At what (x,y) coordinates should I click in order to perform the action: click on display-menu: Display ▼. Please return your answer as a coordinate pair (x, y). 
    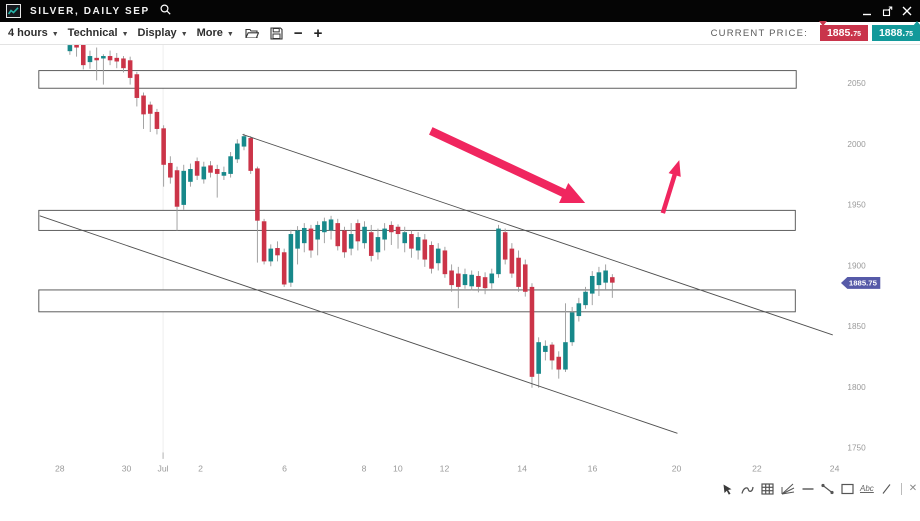
    Looking at the image, I should click on (163, 33).